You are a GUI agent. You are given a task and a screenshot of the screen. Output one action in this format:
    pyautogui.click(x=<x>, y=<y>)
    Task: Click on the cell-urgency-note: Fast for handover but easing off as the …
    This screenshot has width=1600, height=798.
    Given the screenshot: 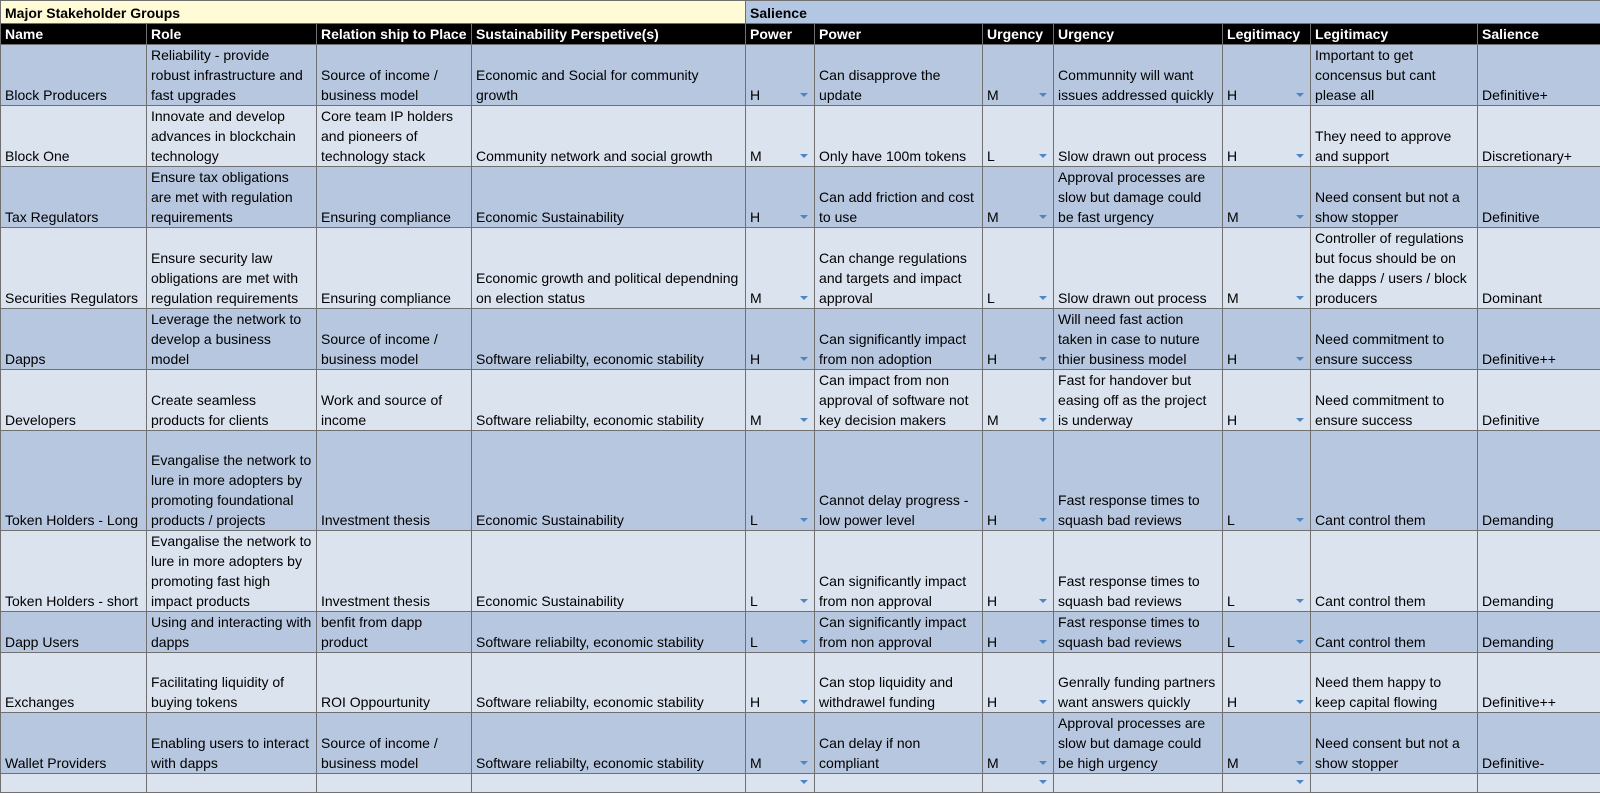 What is the action you would take?
    pyautogui.click(x=1138, y=400)
    